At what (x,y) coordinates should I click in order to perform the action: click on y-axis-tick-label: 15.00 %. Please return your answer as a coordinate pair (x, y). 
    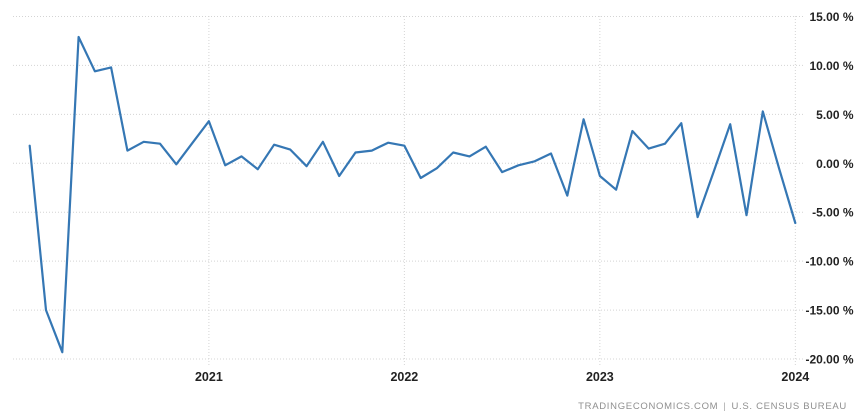
    Looking at the image, I should click on (831, 17).